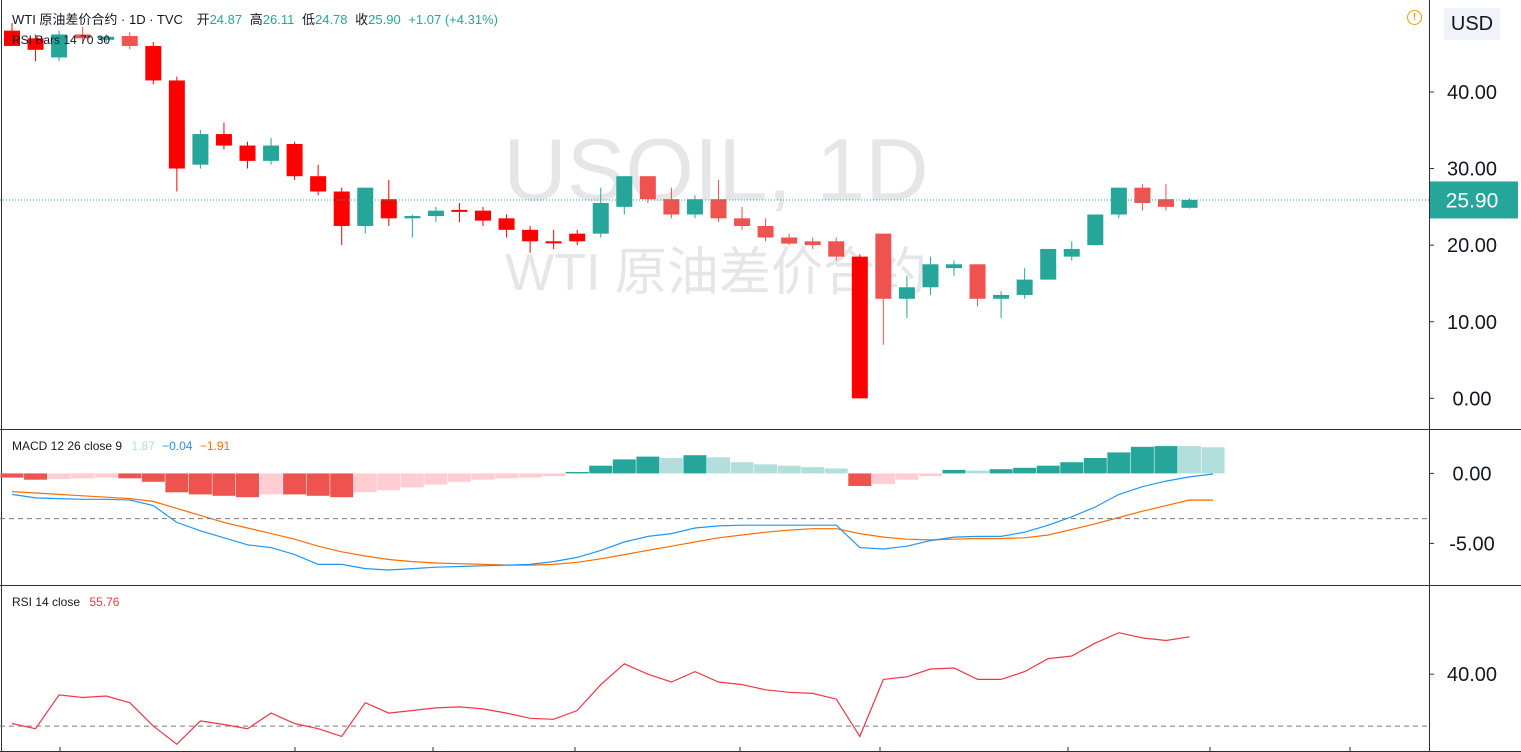  What do you see at coordinates (97, 19) in the screenshot?
I see `symbol-description: WTI 原油差价合约 · 1D · TVC` at bounding box center [97, 19].